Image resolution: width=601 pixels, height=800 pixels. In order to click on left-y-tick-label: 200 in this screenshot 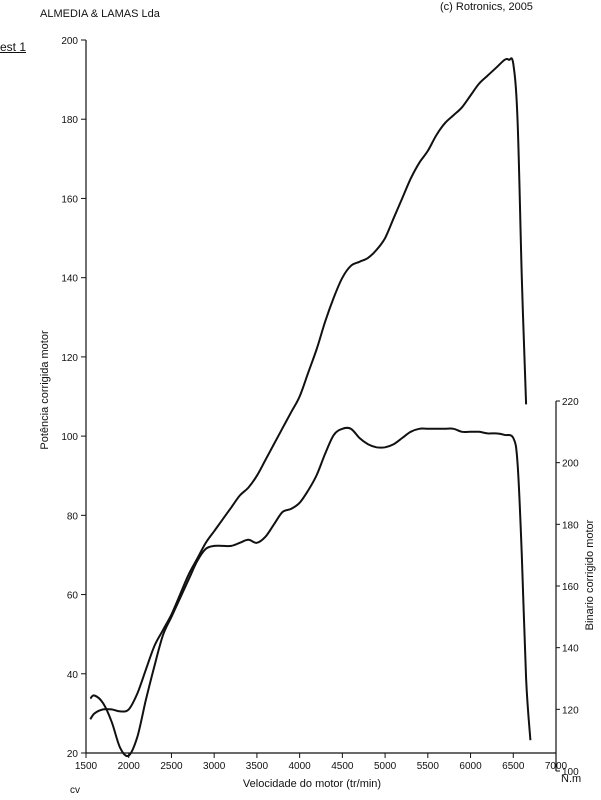, I will do `click(69, 41)`.